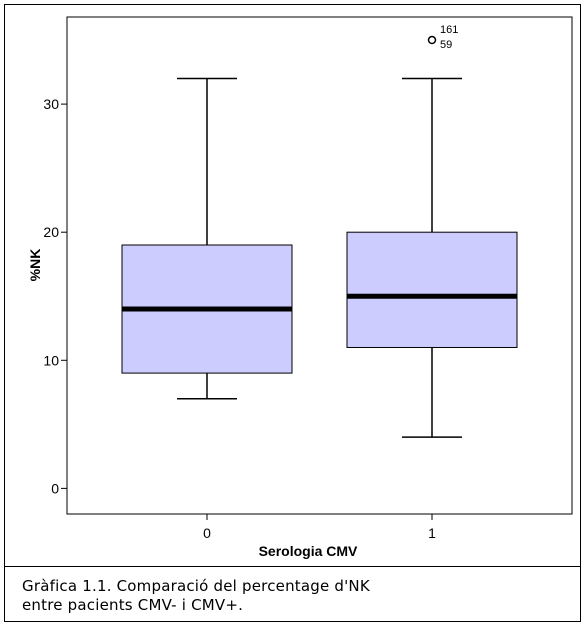  Describe the element at coordinates (51, 232) in the screenshot. I see `y-tick-label: 20` at that location.